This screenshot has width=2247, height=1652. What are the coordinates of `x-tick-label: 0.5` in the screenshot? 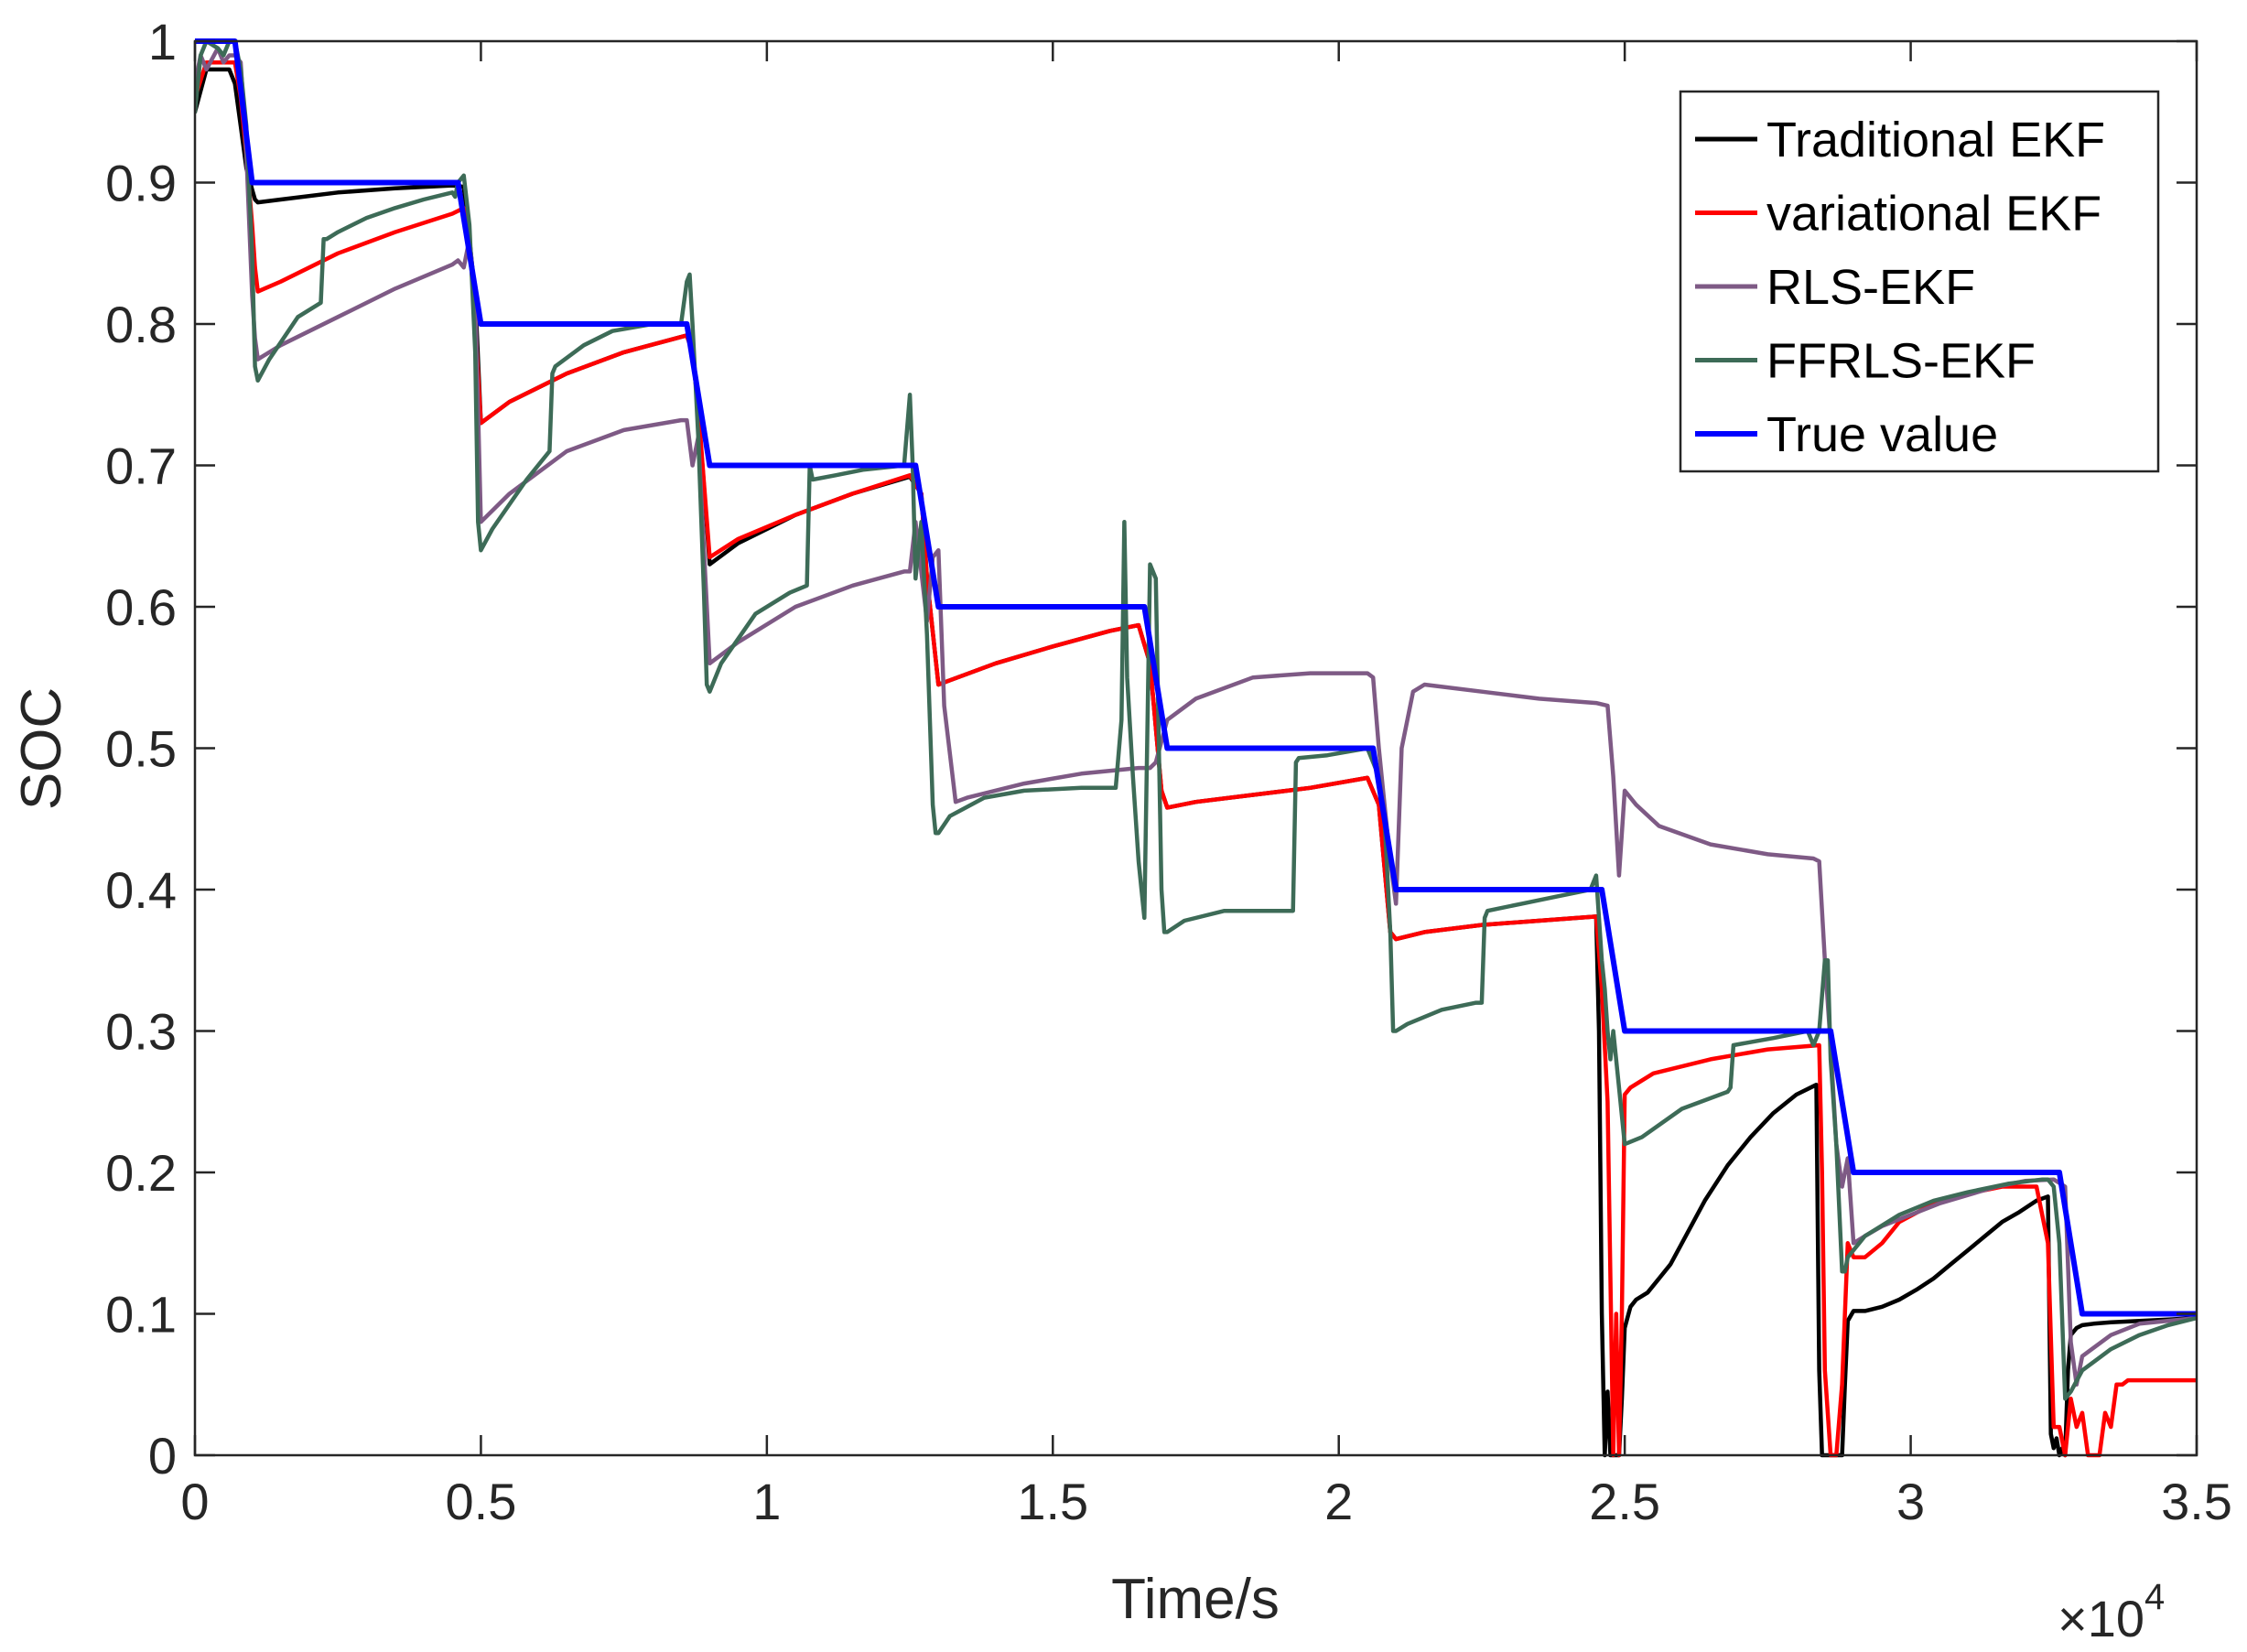 It's located at (481, 1501).